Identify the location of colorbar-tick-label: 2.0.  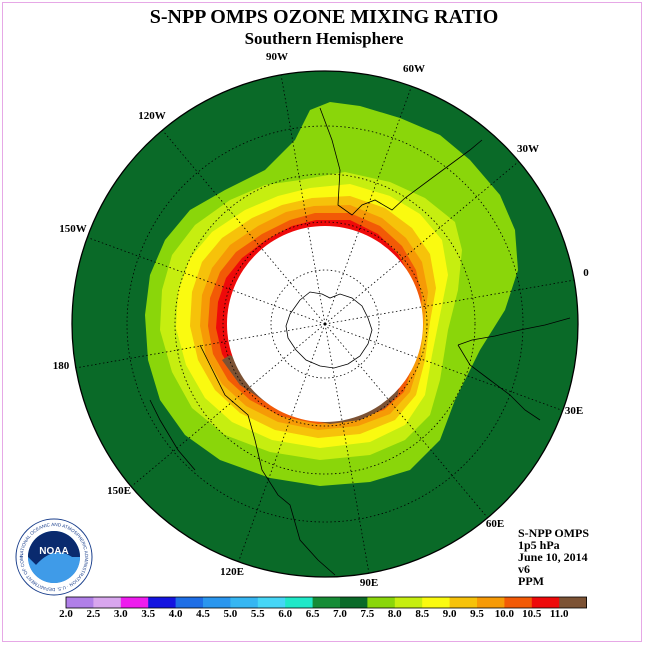
(66, 614).